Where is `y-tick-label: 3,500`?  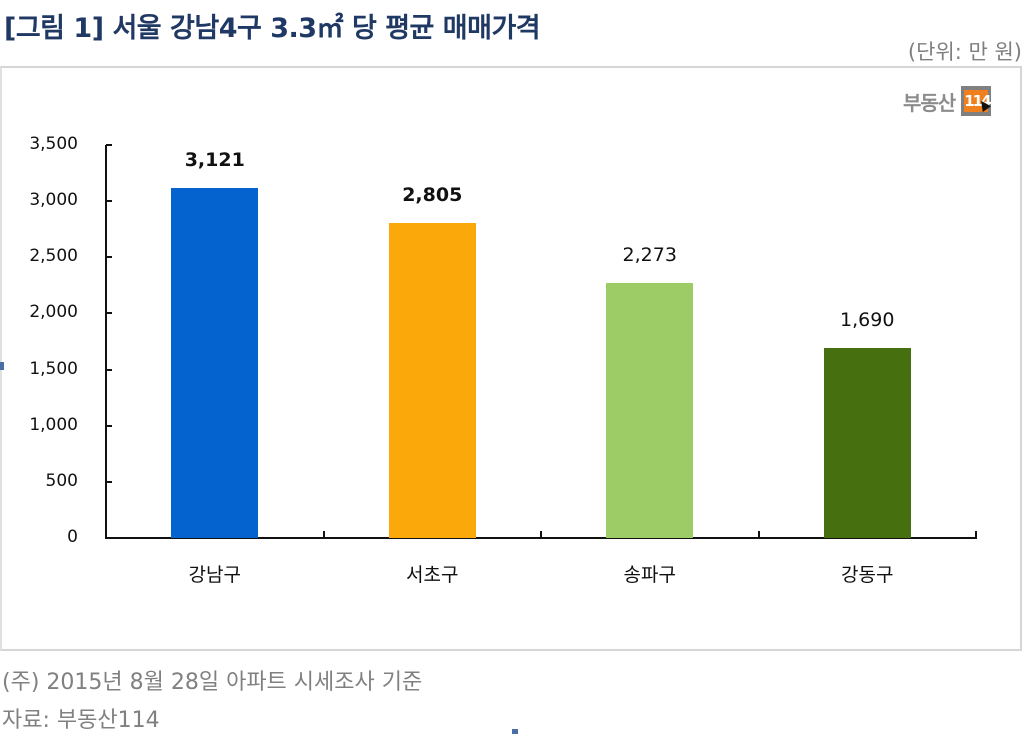
y-tick-label: 3,500 is located at coordinates (53, 144).